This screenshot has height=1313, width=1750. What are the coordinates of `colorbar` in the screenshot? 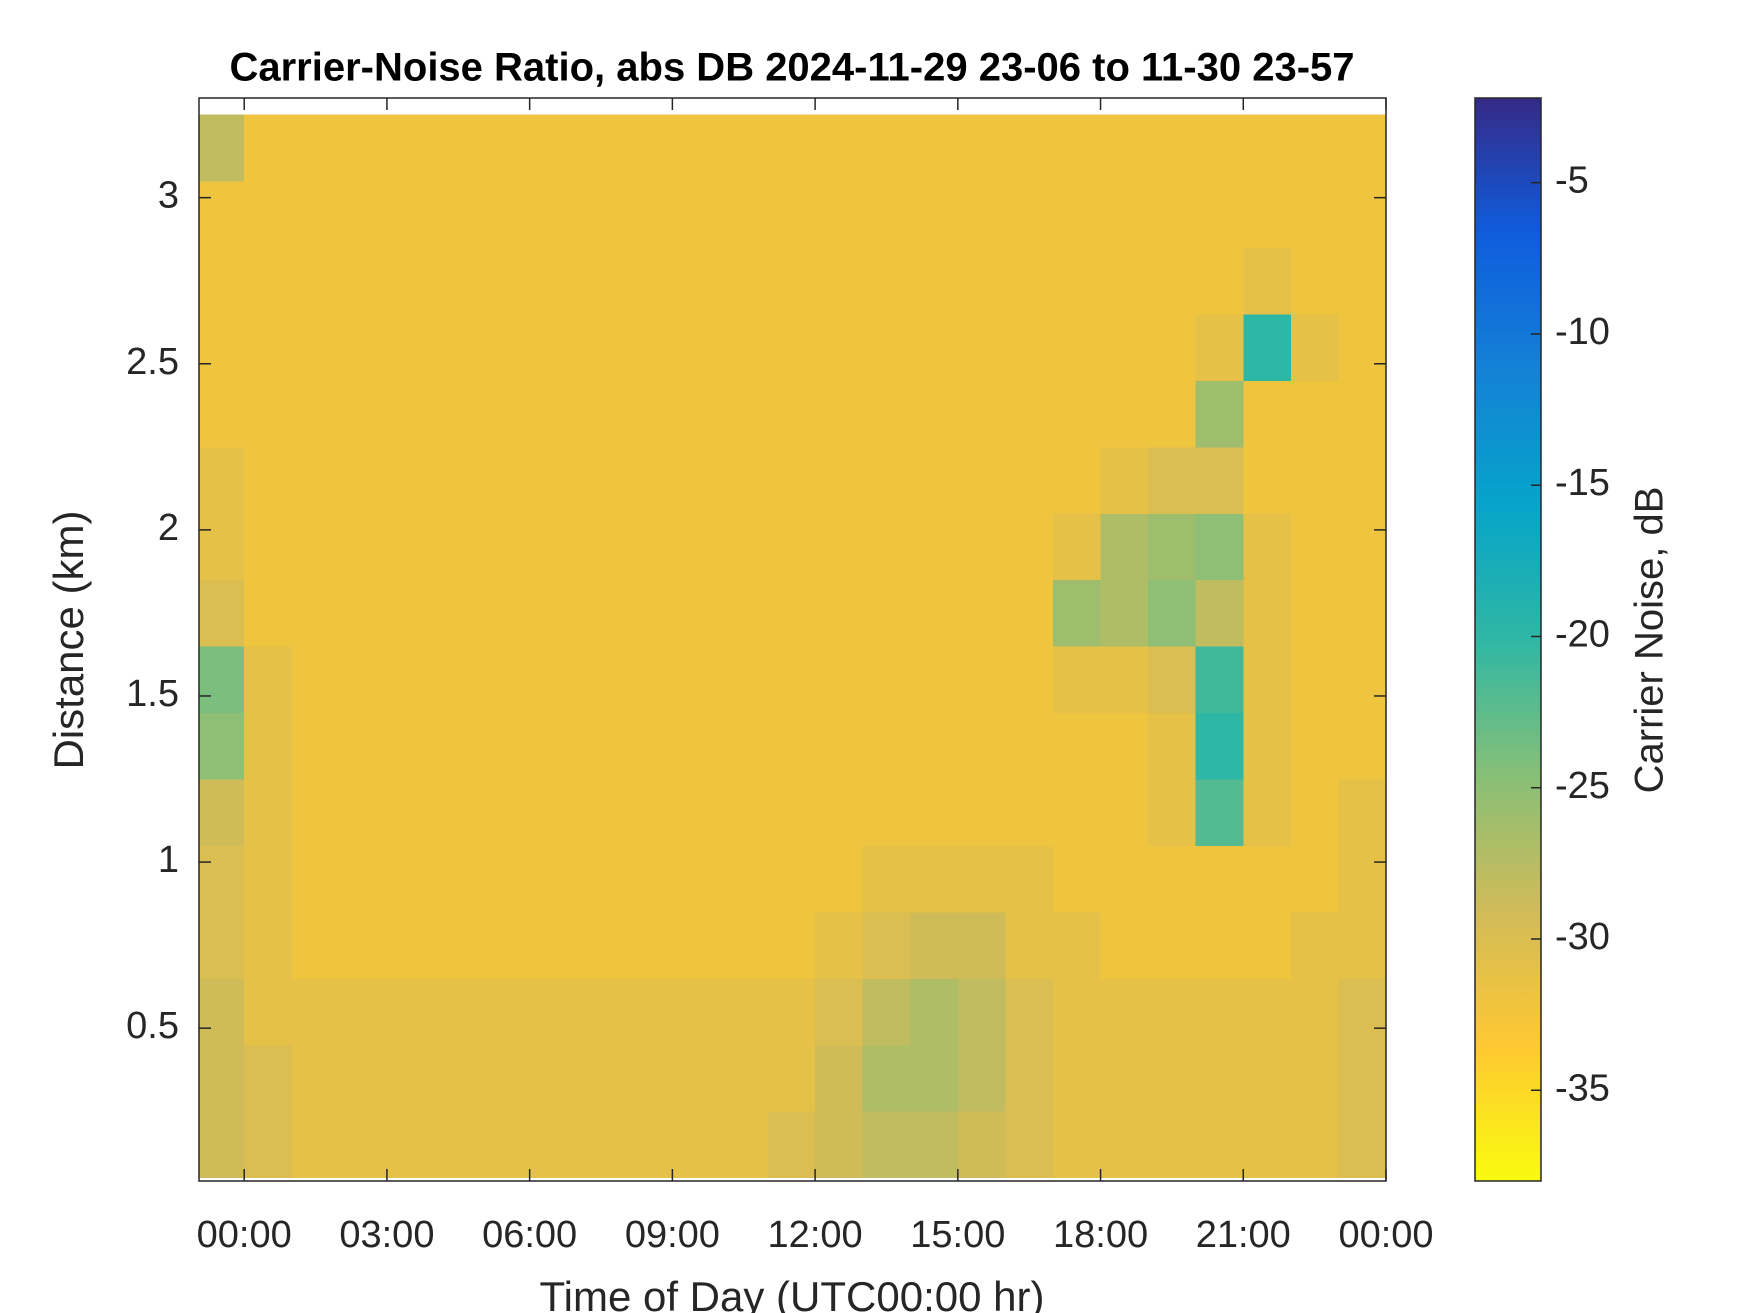 It's located at (1508, 639).